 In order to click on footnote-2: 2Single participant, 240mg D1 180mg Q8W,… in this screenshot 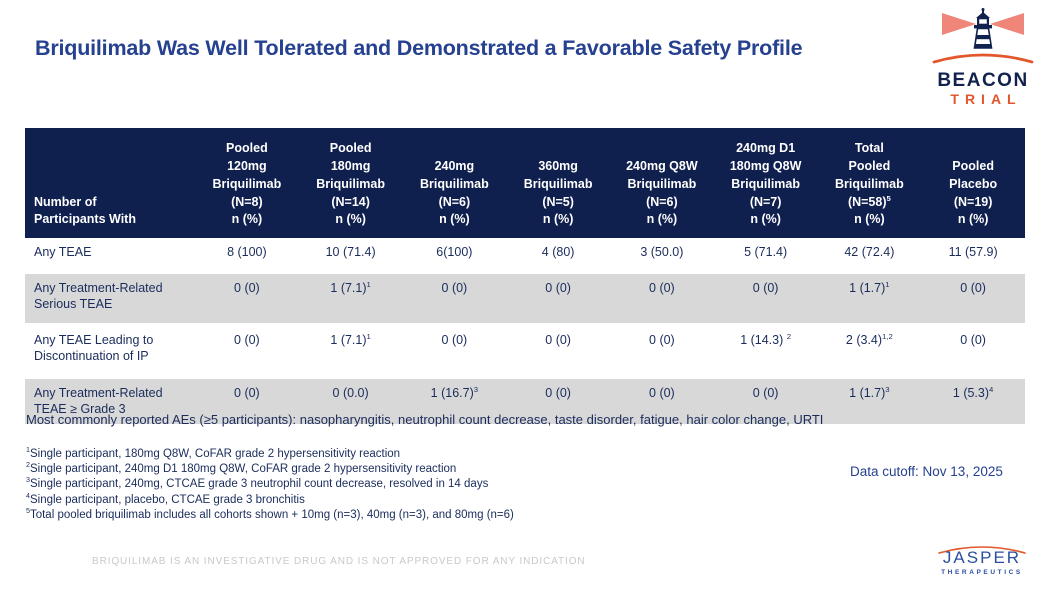, I will do `click(241, 468)`.